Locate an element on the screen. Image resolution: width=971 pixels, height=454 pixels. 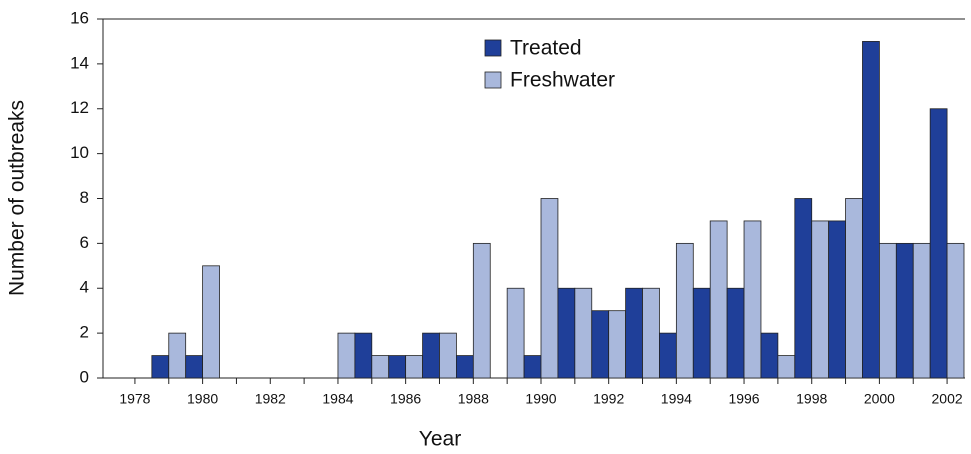
x-tick-label: 2002 is located at coordinates (947, 399).